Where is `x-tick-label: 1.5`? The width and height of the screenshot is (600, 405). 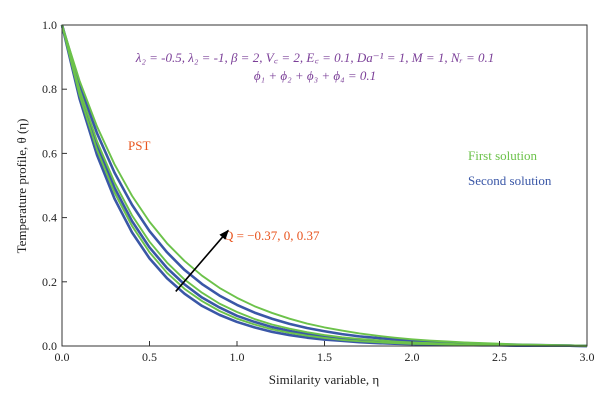
x-tick-label: 1.5 is located at coordinates (324, 357).